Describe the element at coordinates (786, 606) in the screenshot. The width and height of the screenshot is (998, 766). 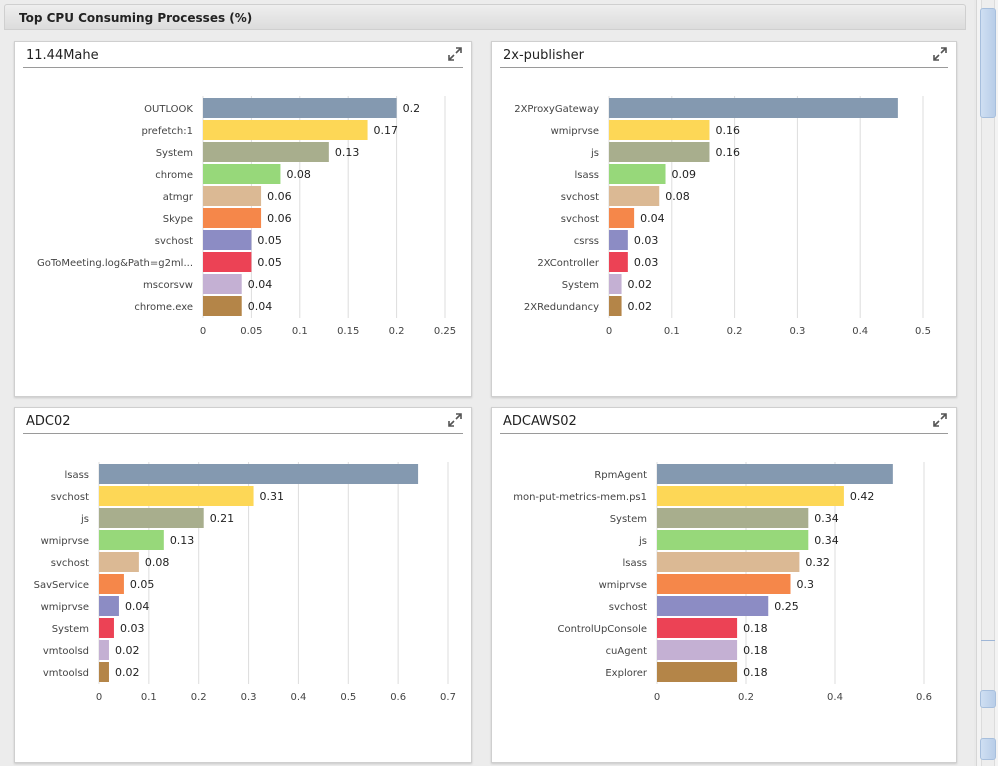
I see `value-label: 0.25` at that location.